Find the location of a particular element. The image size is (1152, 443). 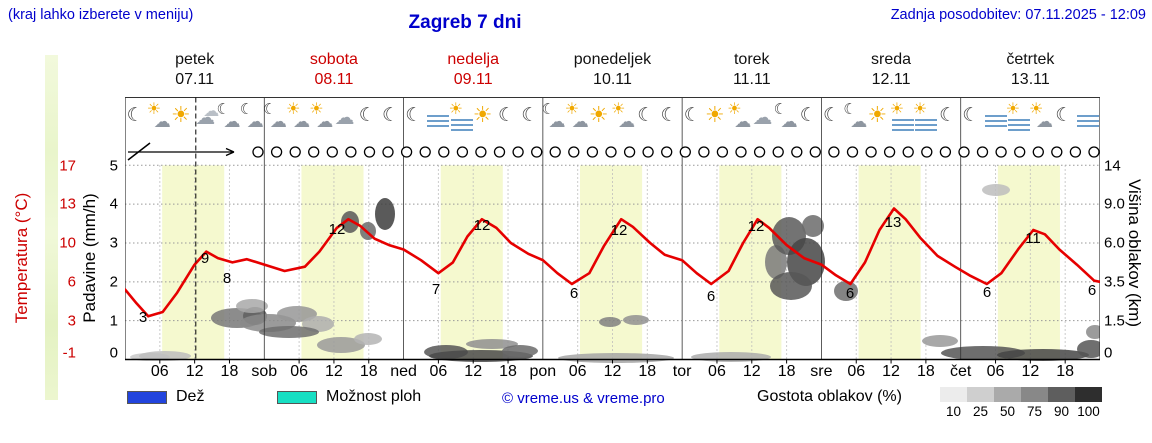

cloud-density-label: Gostota oblakov (%) is located at coordinates (829, 396).